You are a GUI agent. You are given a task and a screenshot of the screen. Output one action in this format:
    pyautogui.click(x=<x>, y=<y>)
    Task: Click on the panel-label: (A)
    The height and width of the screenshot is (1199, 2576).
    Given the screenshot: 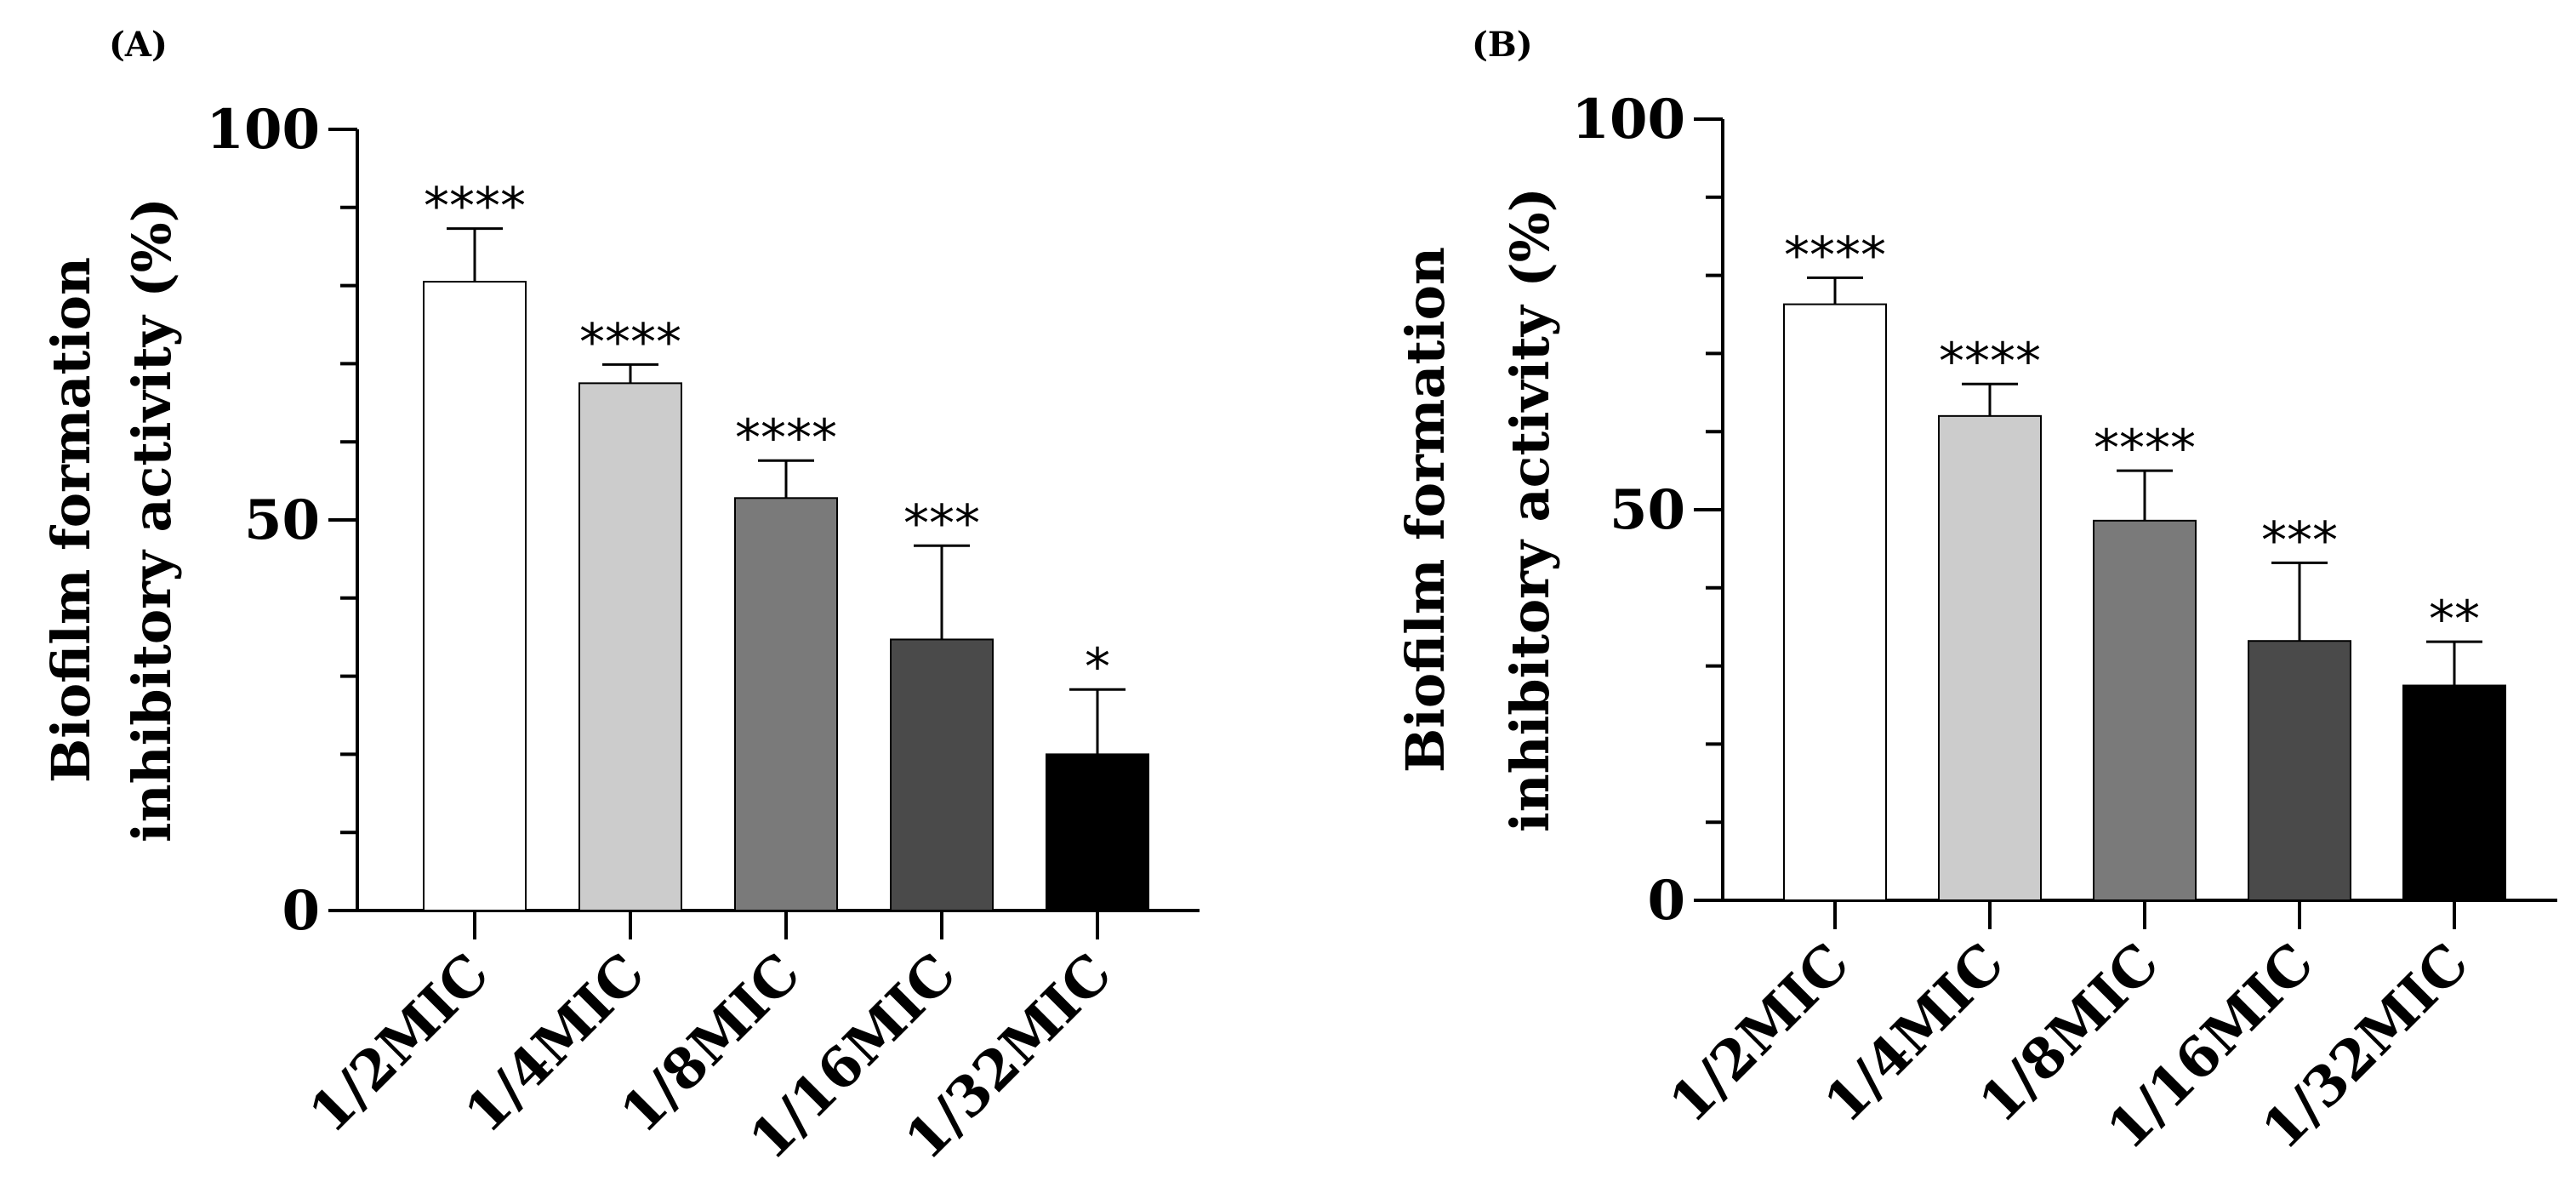 What is the action you would take?
    pyautogui.click(x=138, y=45)
    